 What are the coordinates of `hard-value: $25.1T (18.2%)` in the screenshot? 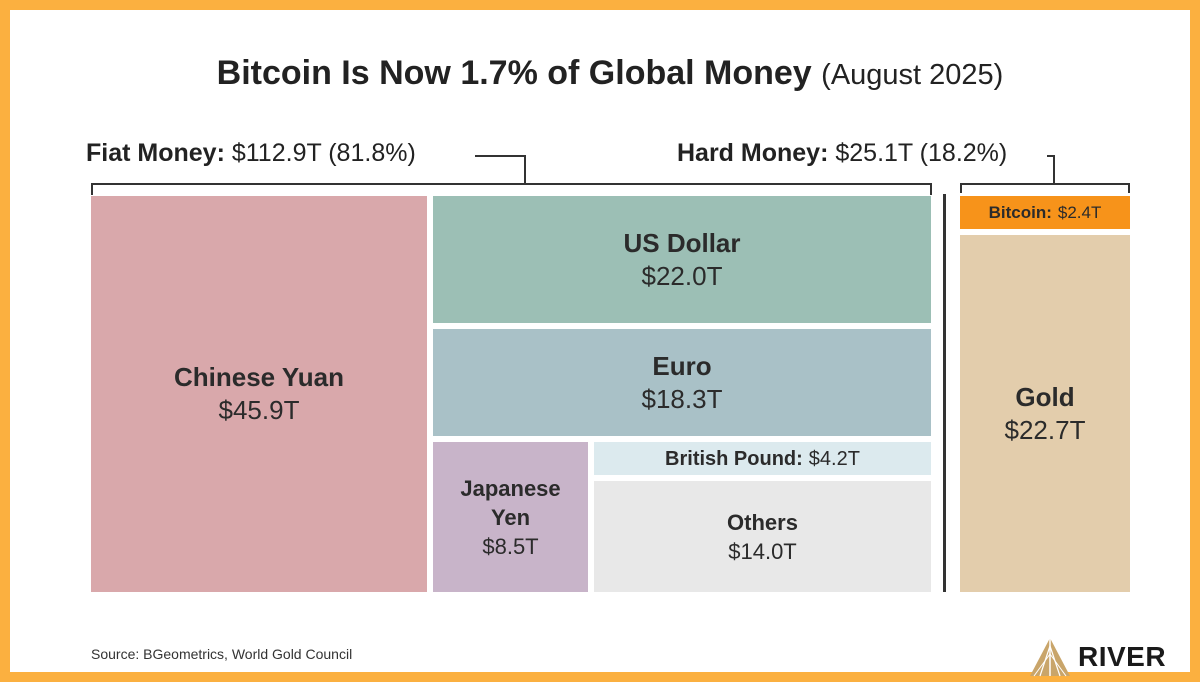 It's located at (921, 153).